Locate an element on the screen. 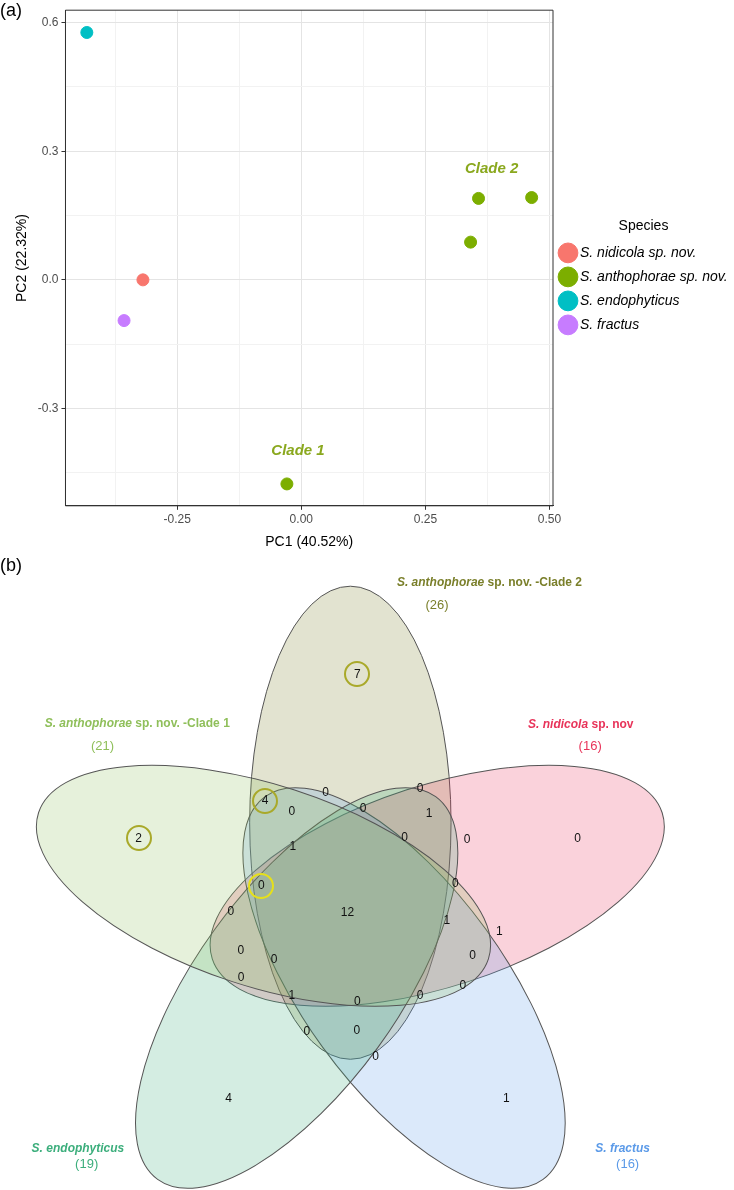 Image resolution: width=734 pixels, height=1190 pixels. legend-label: S. anthophorae sp. nov. is located at coordinates (654, 275).